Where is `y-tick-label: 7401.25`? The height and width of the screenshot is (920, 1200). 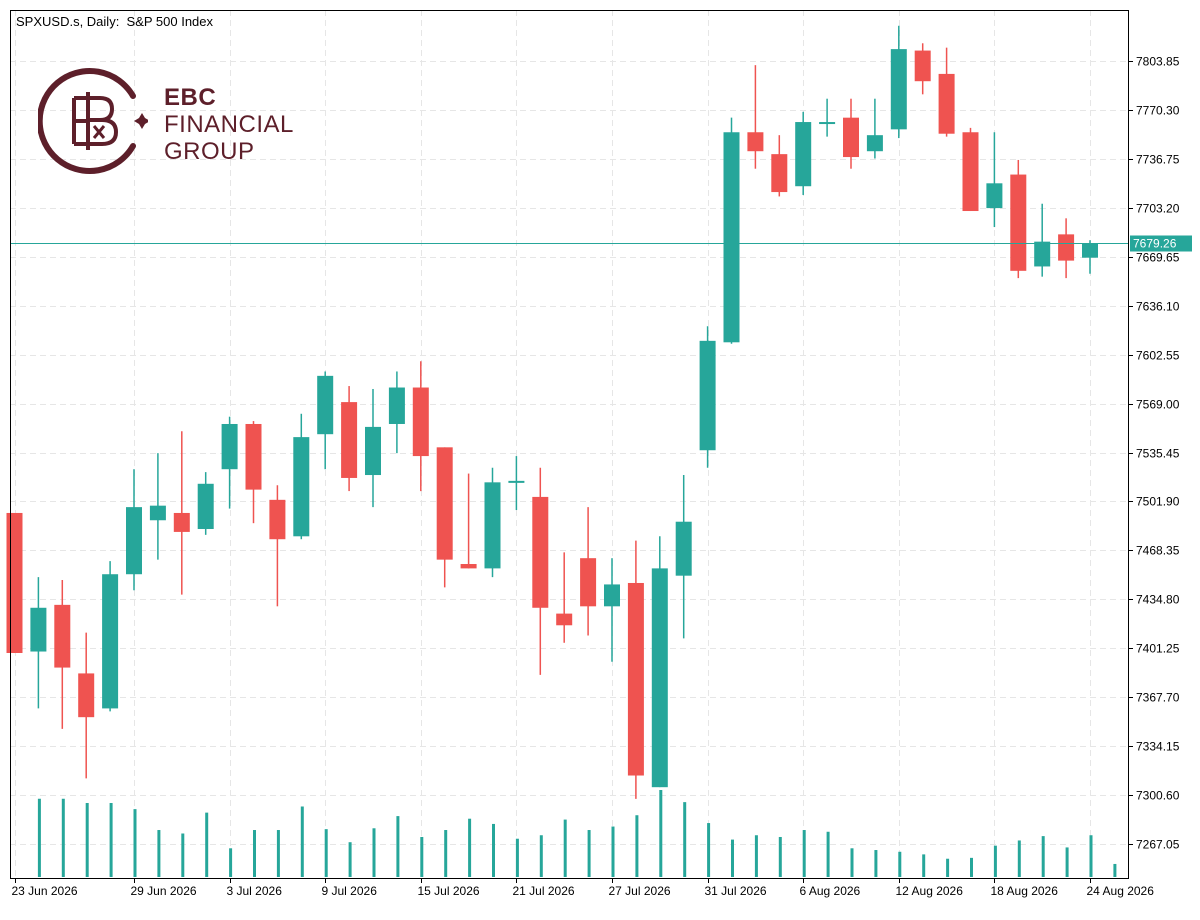
y-tick-label: 7401.25 is located at coordinates (1158, 649).